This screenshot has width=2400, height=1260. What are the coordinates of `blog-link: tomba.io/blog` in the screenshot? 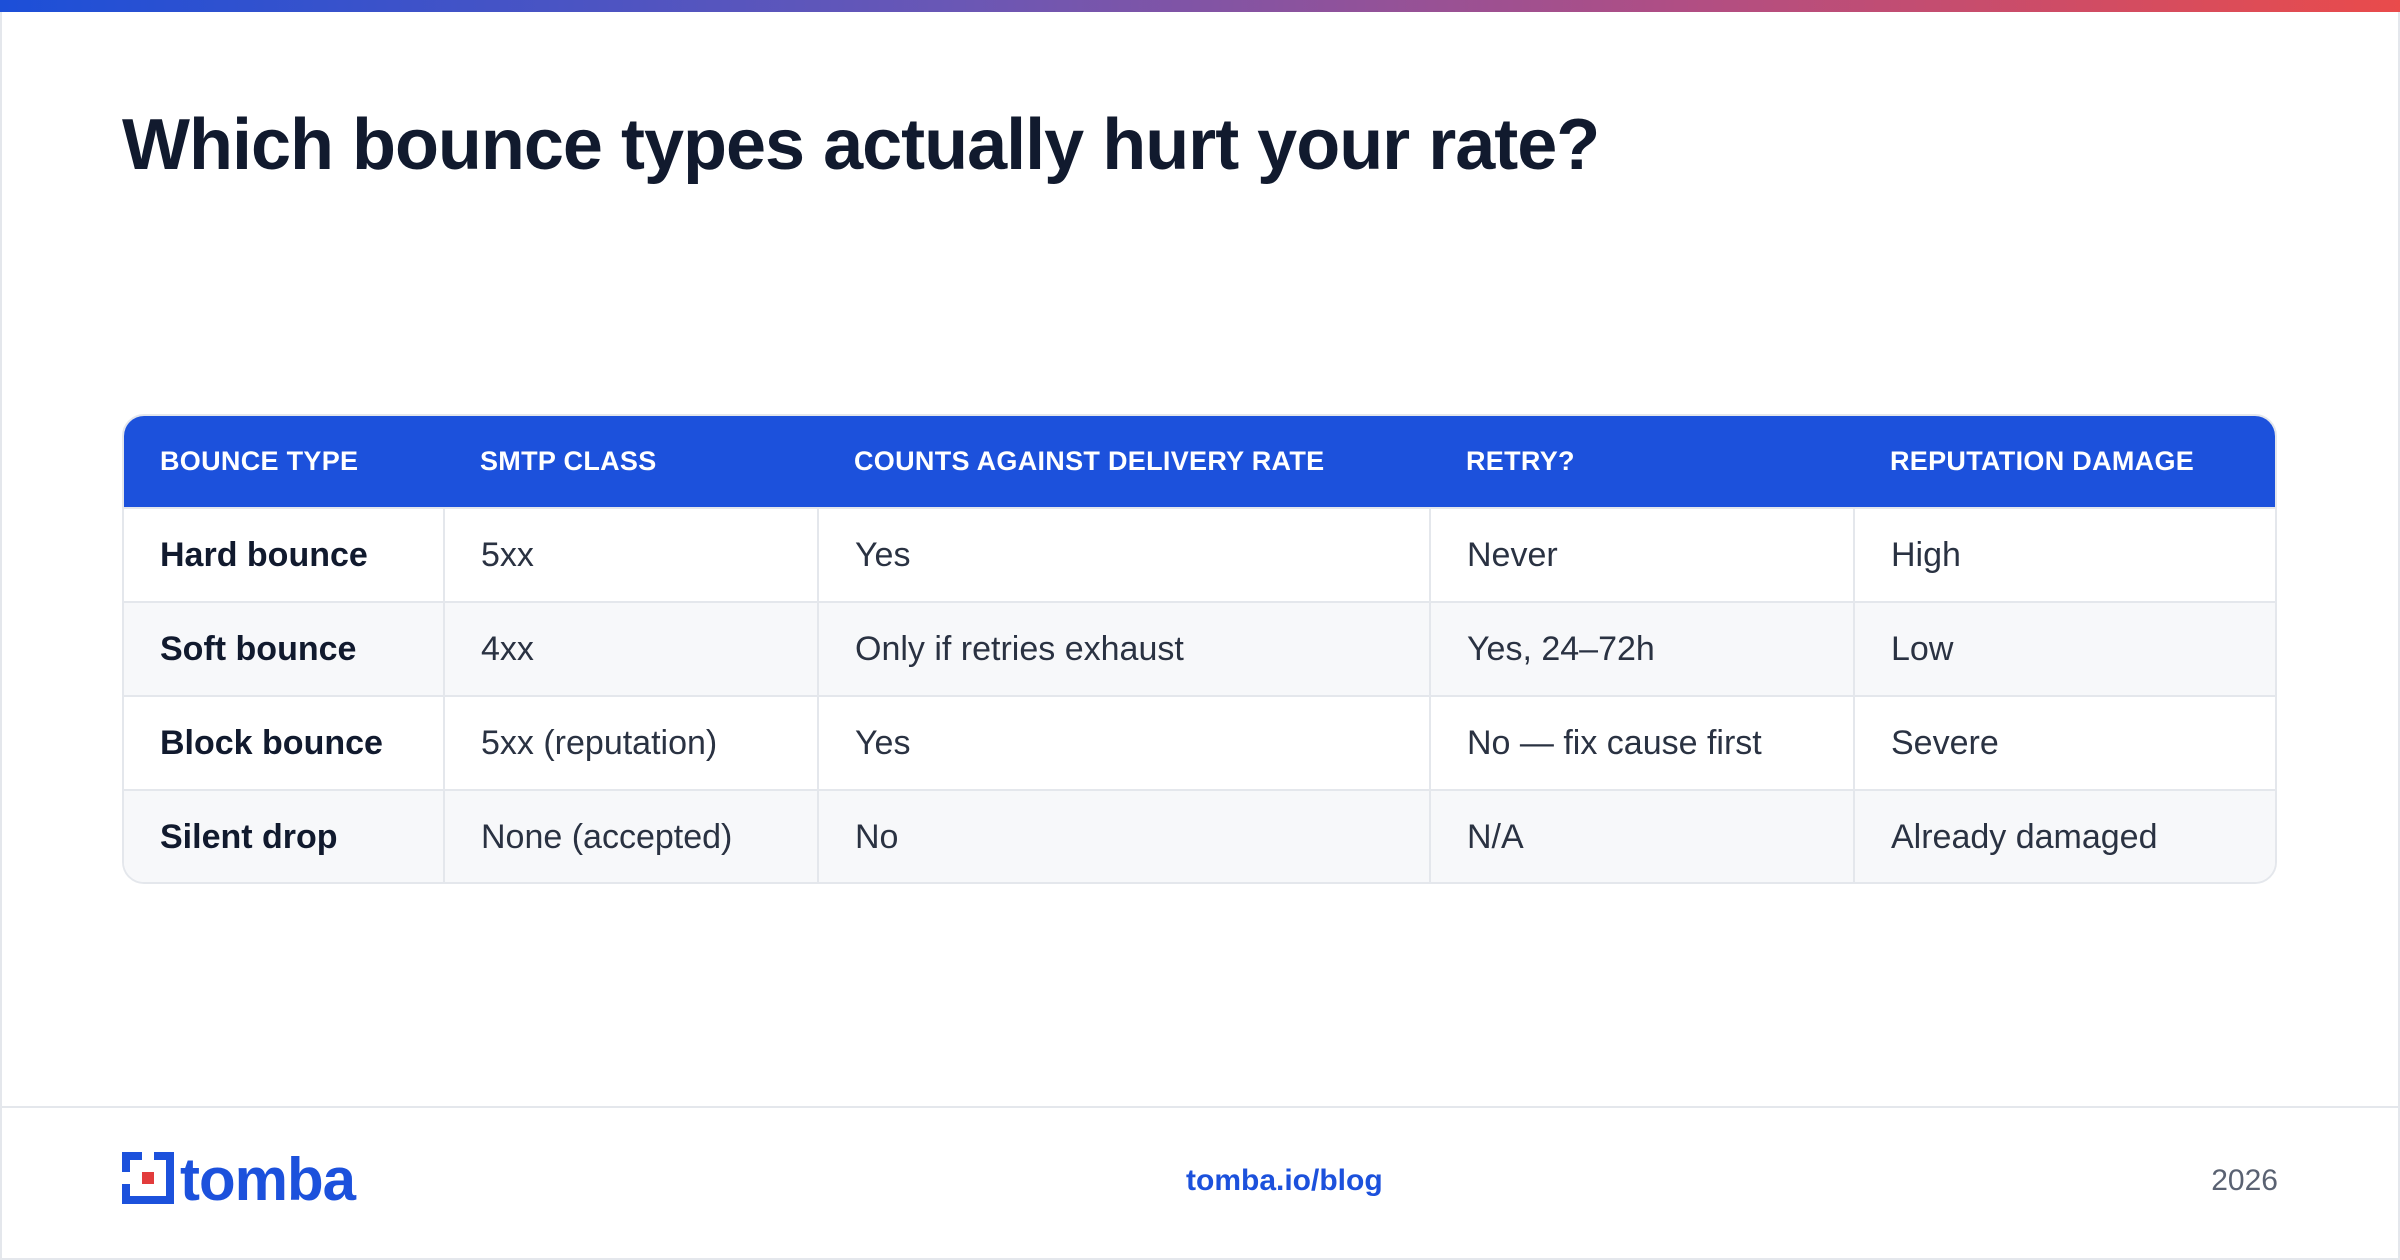 It's located at (1284, 1180).